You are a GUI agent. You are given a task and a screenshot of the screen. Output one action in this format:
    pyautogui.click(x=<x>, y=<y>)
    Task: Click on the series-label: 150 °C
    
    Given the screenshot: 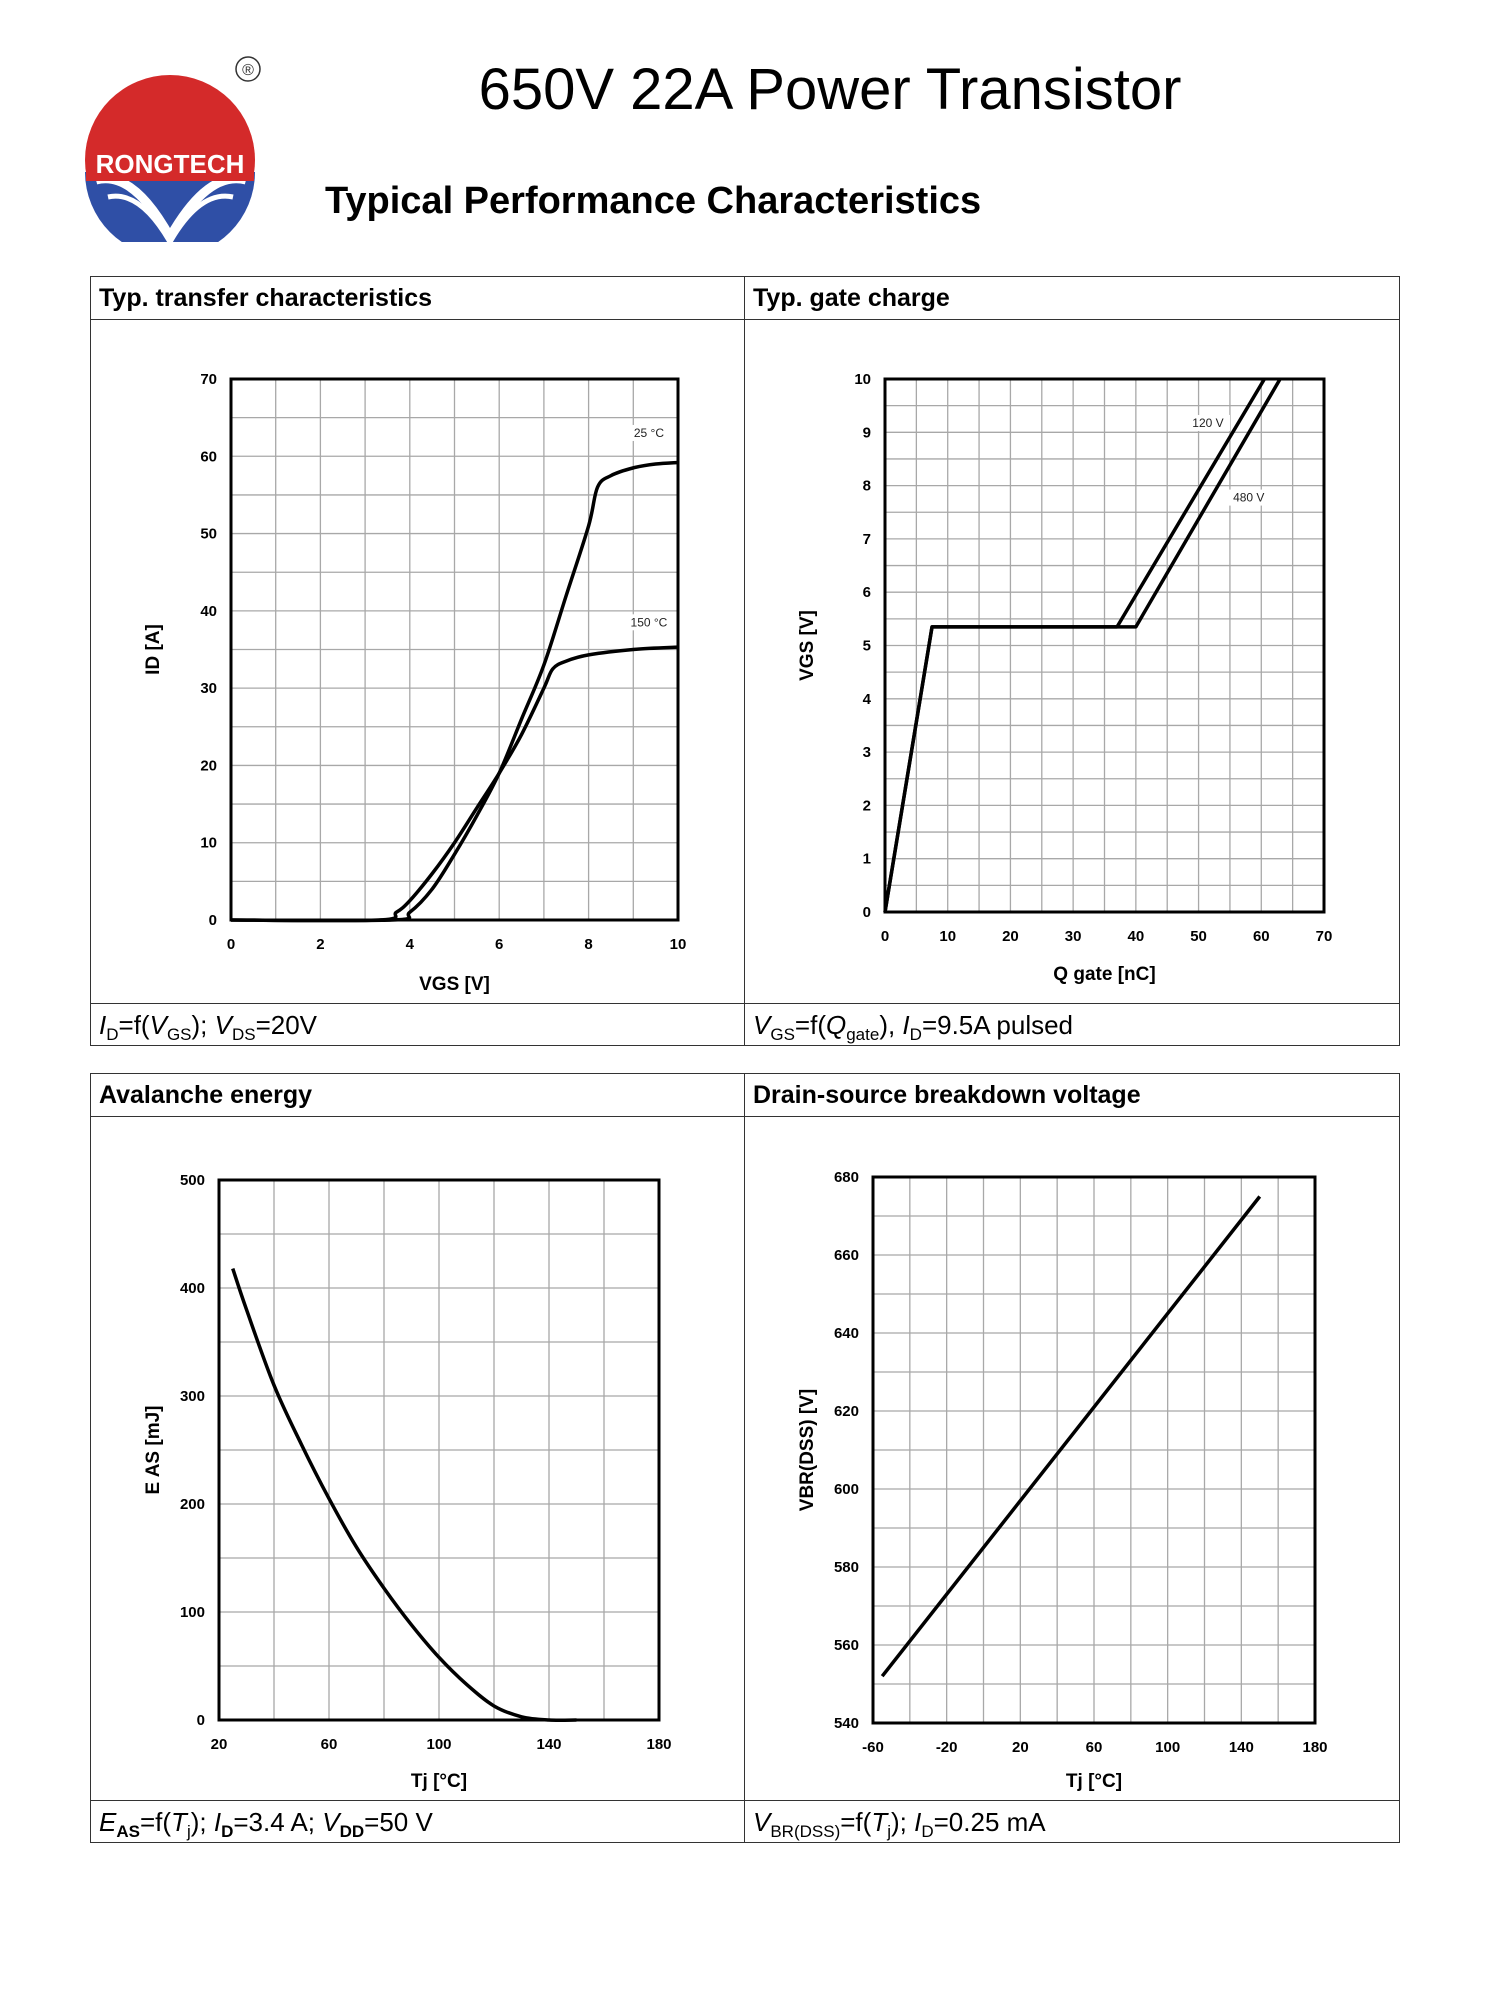 What is the action you would take?
    pyautogui.click(x=649, y=622)
    